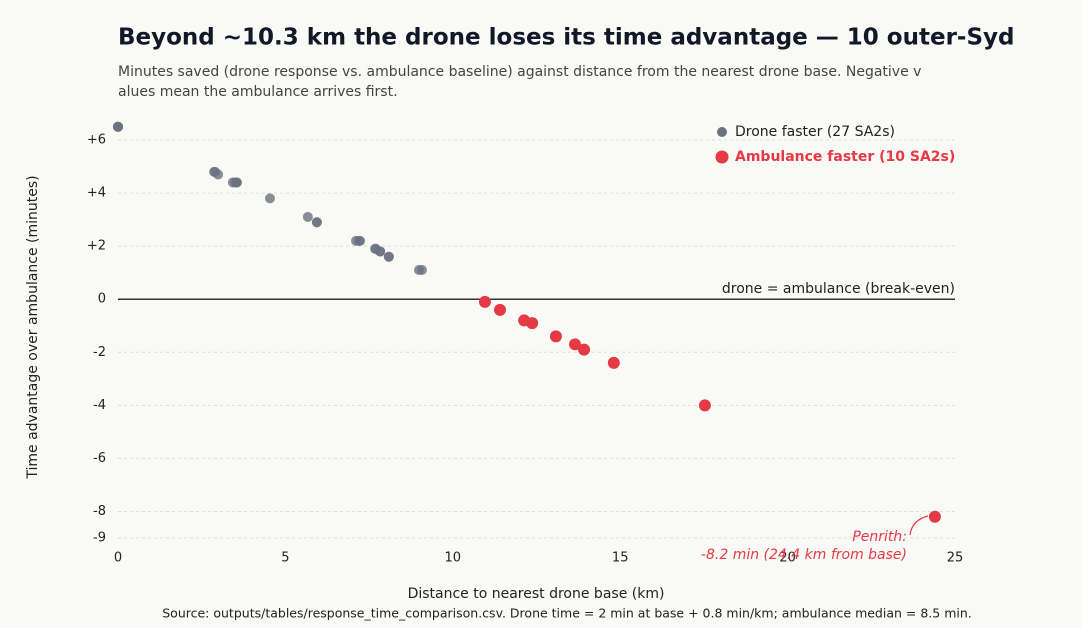  Describe the element at coordinates (955, 558) in the screenshot. I see `x-tick-label: 25` at that location.